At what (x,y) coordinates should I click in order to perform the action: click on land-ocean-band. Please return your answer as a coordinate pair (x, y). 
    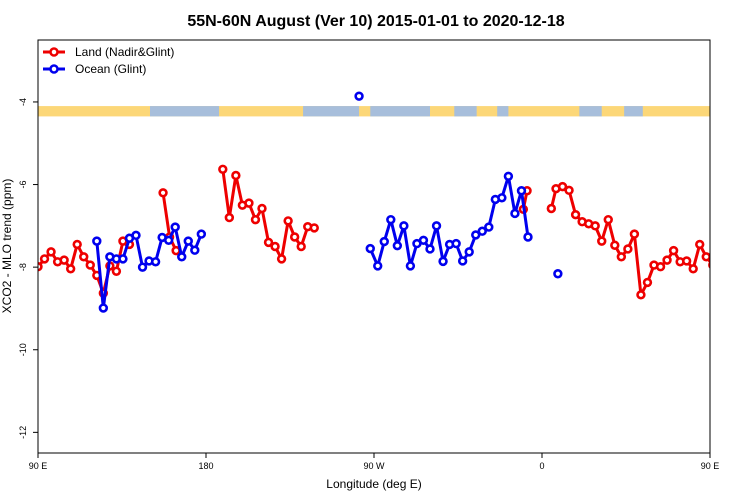
    Looking at the image, I should click on (394, 111).